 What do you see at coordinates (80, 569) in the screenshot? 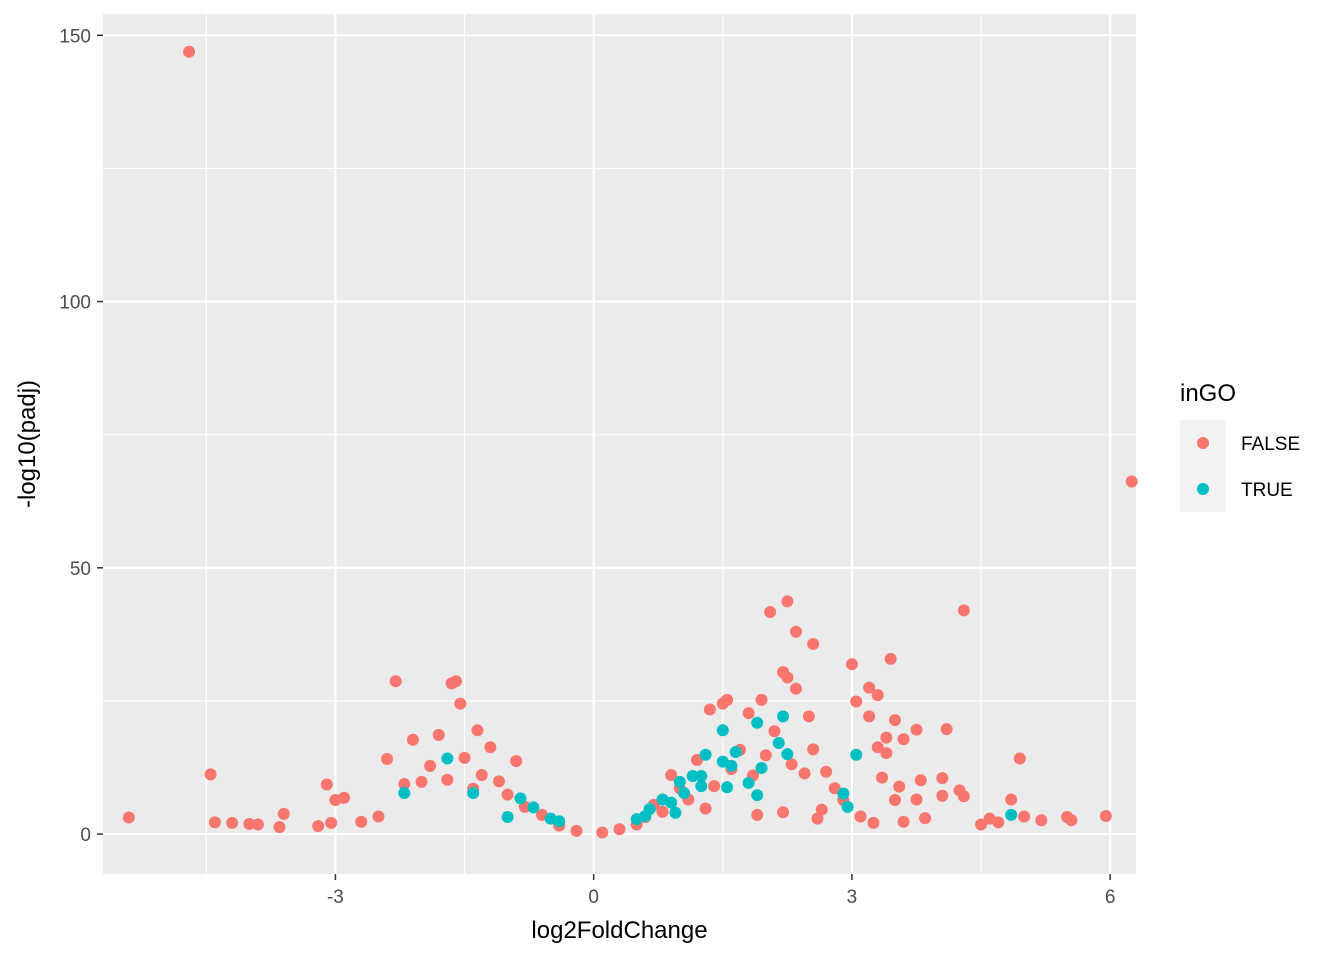
I see `y-tick-label: 50` at bounding box center [80, 569].